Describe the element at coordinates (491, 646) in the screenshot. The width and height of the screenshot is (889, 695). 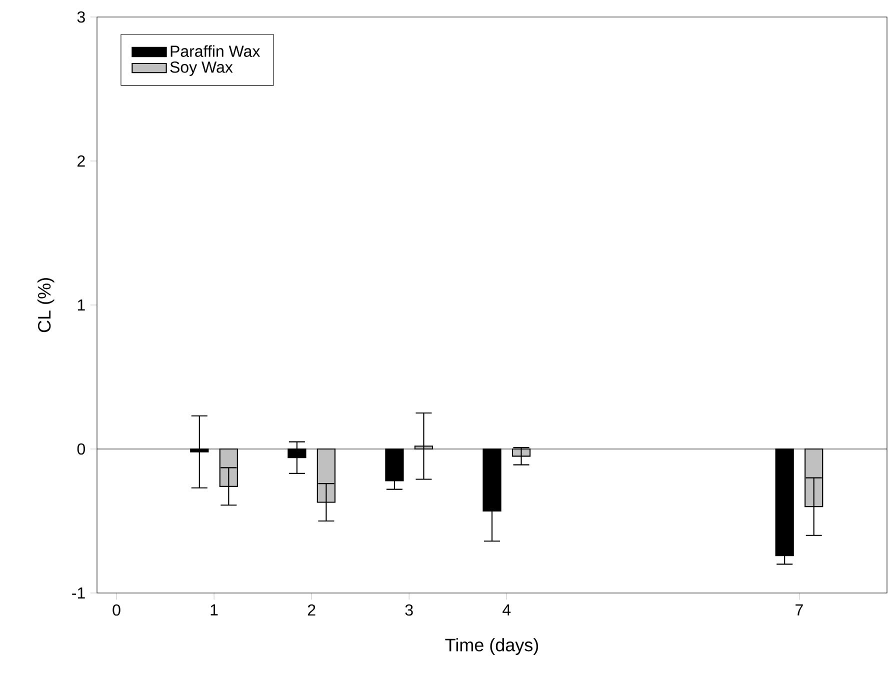
I see `x-axis-title: Time (days)` at that location.